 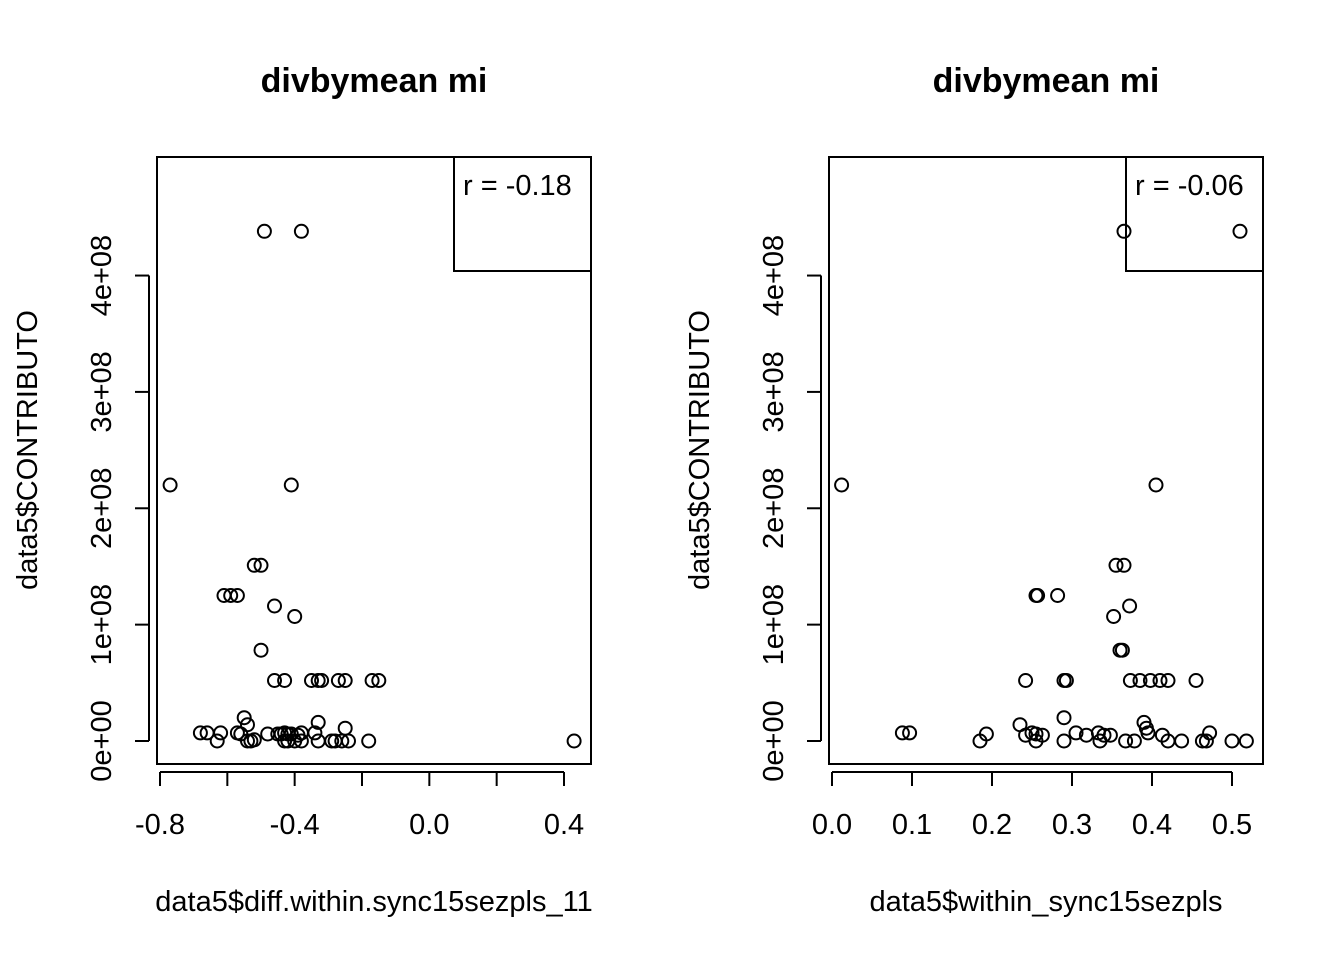 I want to click on x-tick-label: -0.8, so click(x=160, y=825).